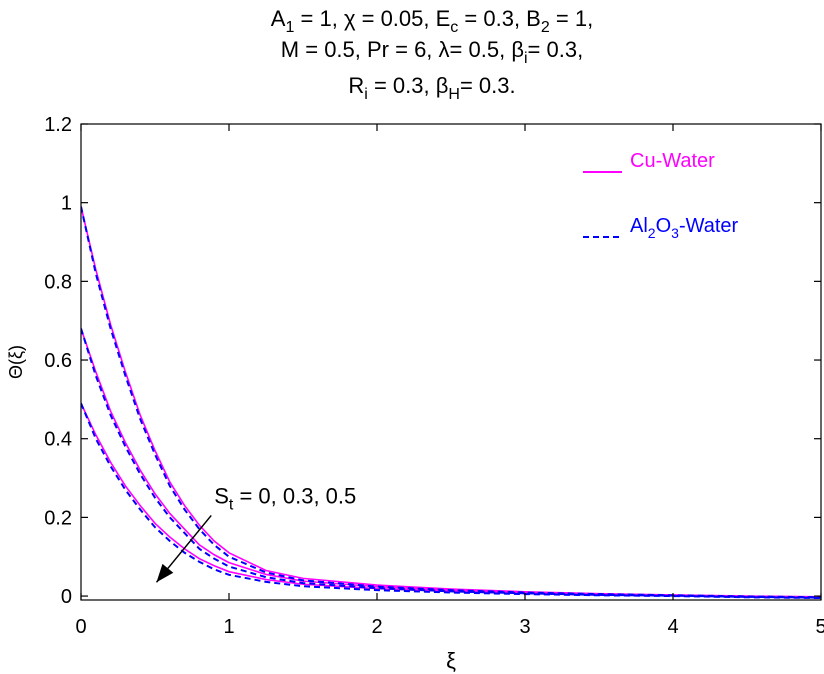 This screenshot has width=824, height=674. Describe the element at coordinates (165, 573) in the screenshot. I see `annotation-arrow-head` at that location.